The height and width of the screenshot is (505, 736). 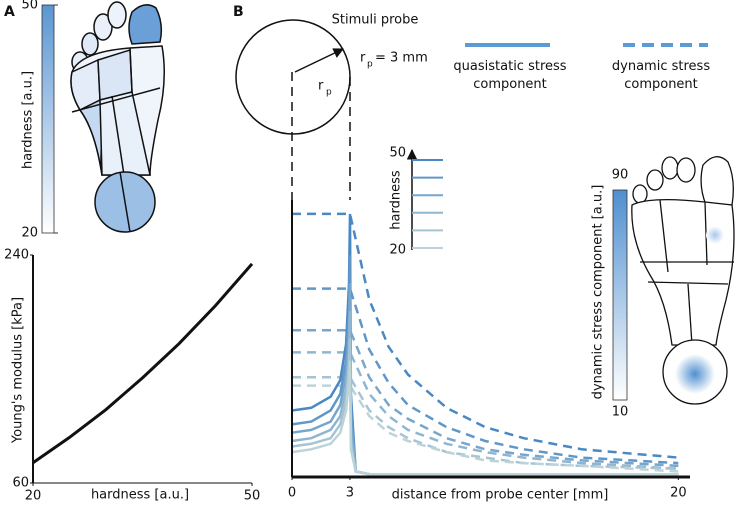 I want to click on x-tick-label: 0, so click(x=292, y=493).